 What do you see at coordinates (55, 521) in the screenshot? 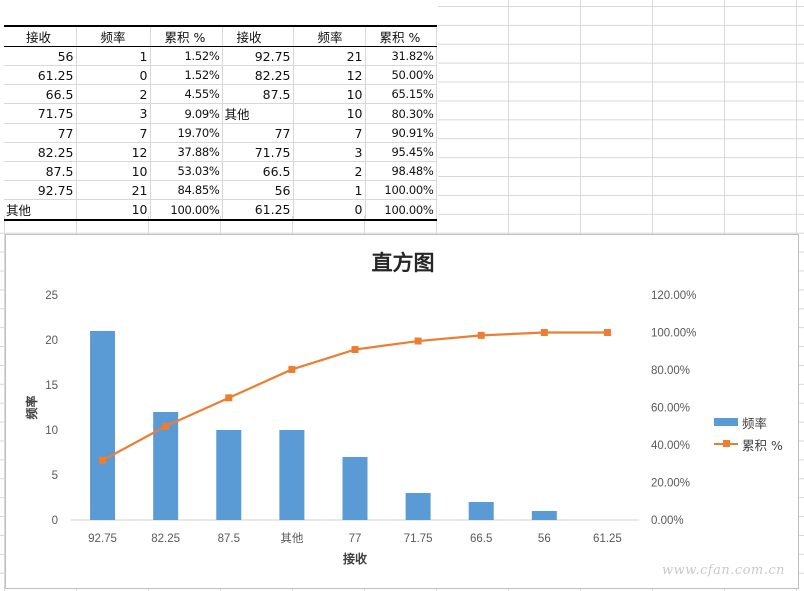
I see `y-tick-label: 0` at bounding box center [55, 521].